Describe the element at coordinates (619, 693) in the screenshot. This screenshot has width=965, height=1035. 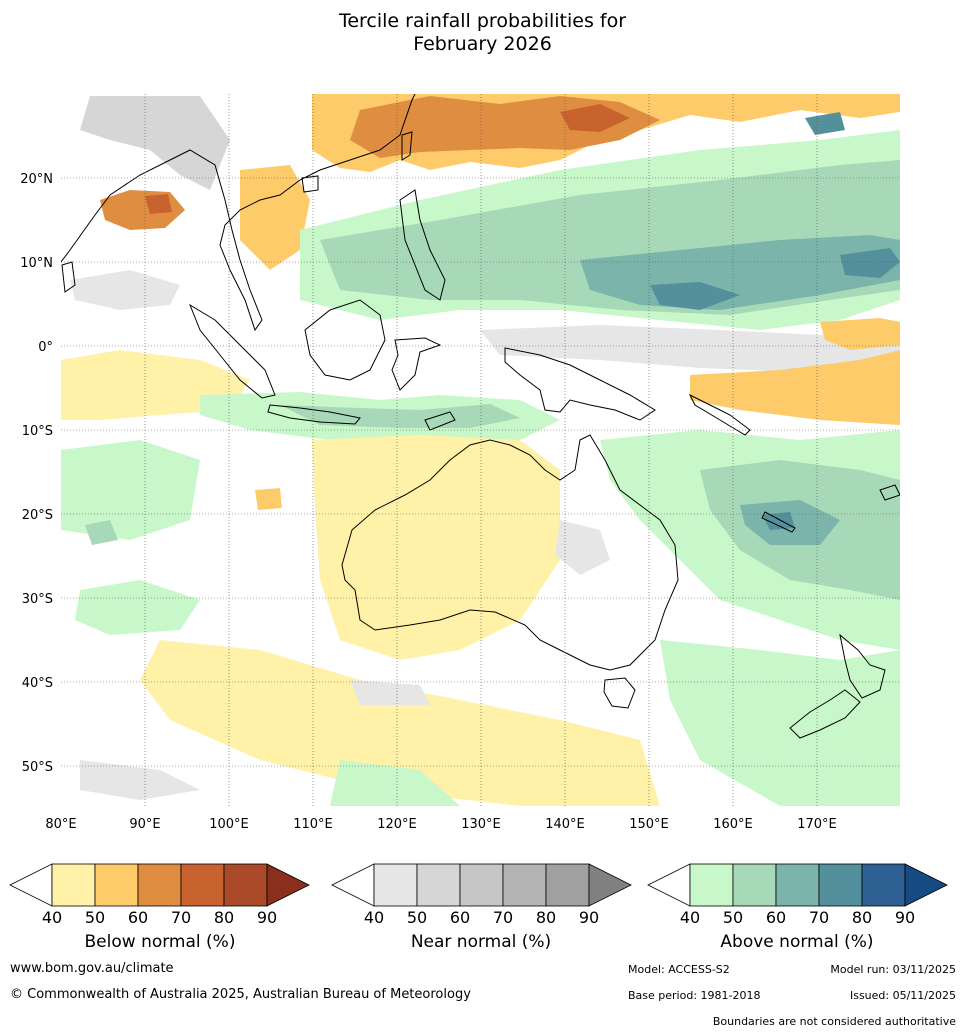
I see `coastline-tasmania` at that location.